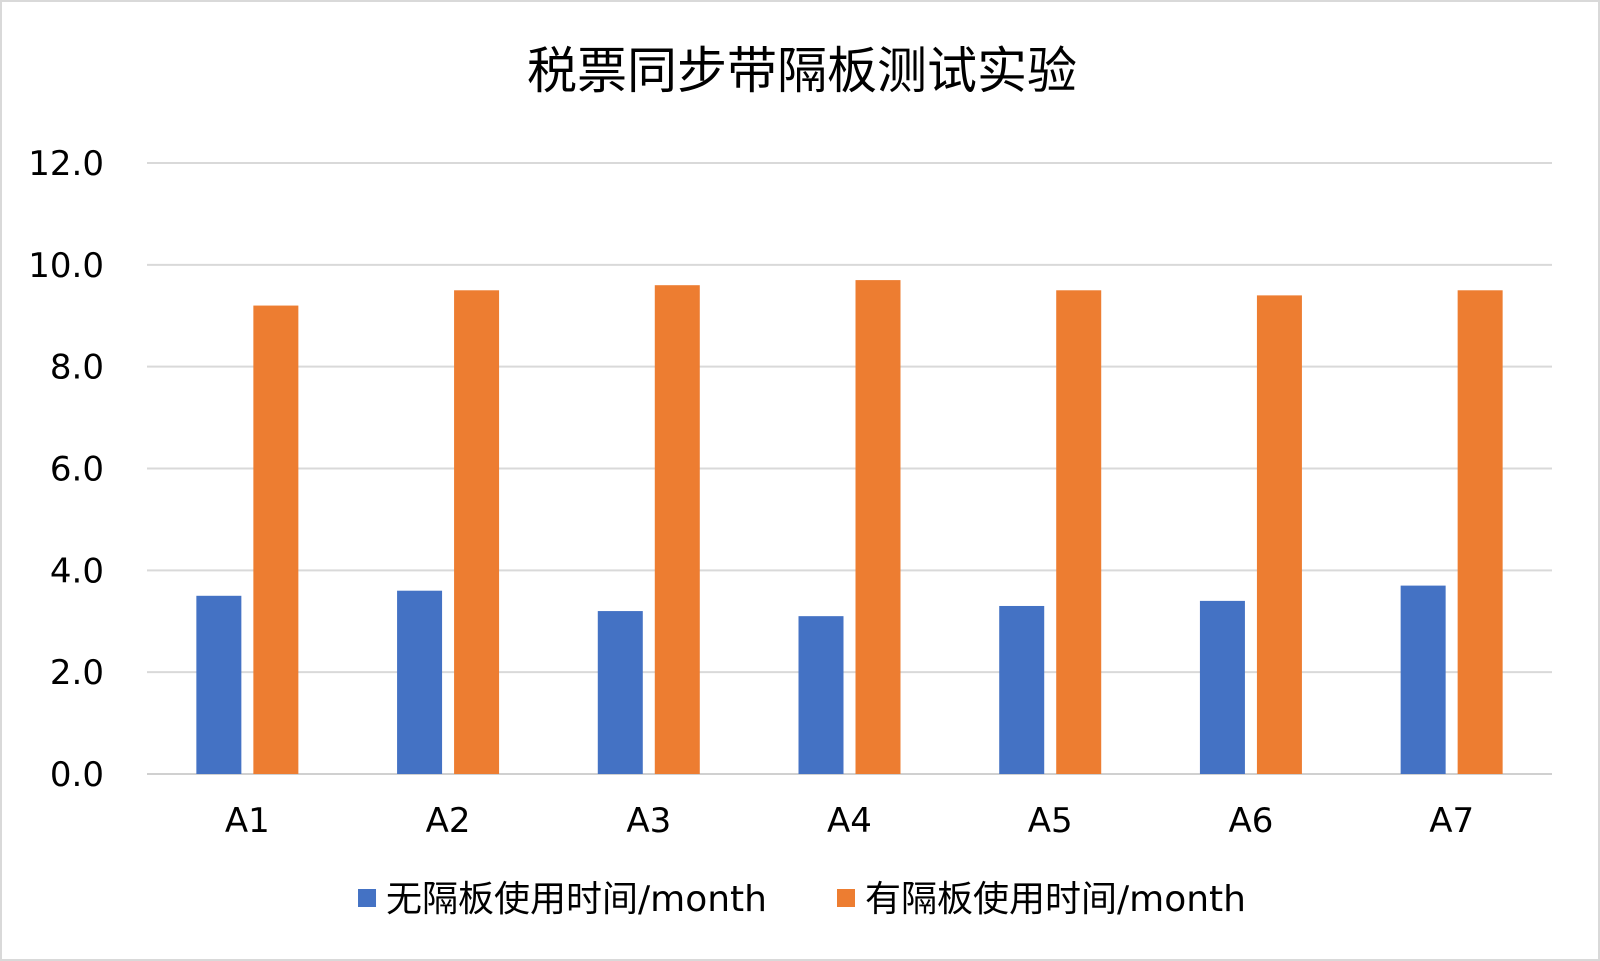 Image resolution: width=1600 pixels, height=961 pixels. Describe the element at coordinates (1451, 821) in the screenshot. I see `x-tick-label: A7` at that location.